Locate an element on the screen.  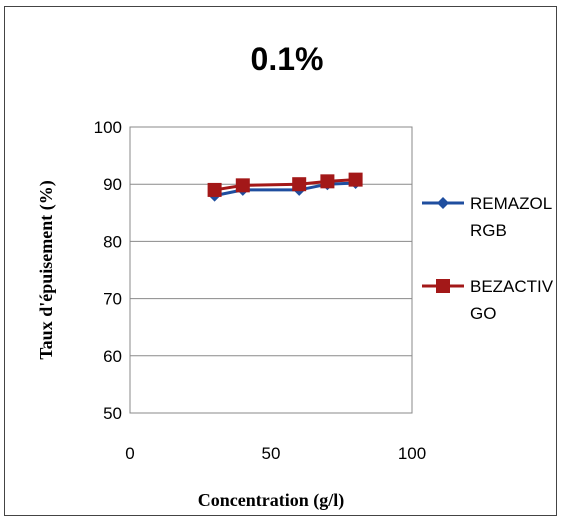
y-axis-label: Taux d'épuisement (%) is located at coordinates (46, 269).